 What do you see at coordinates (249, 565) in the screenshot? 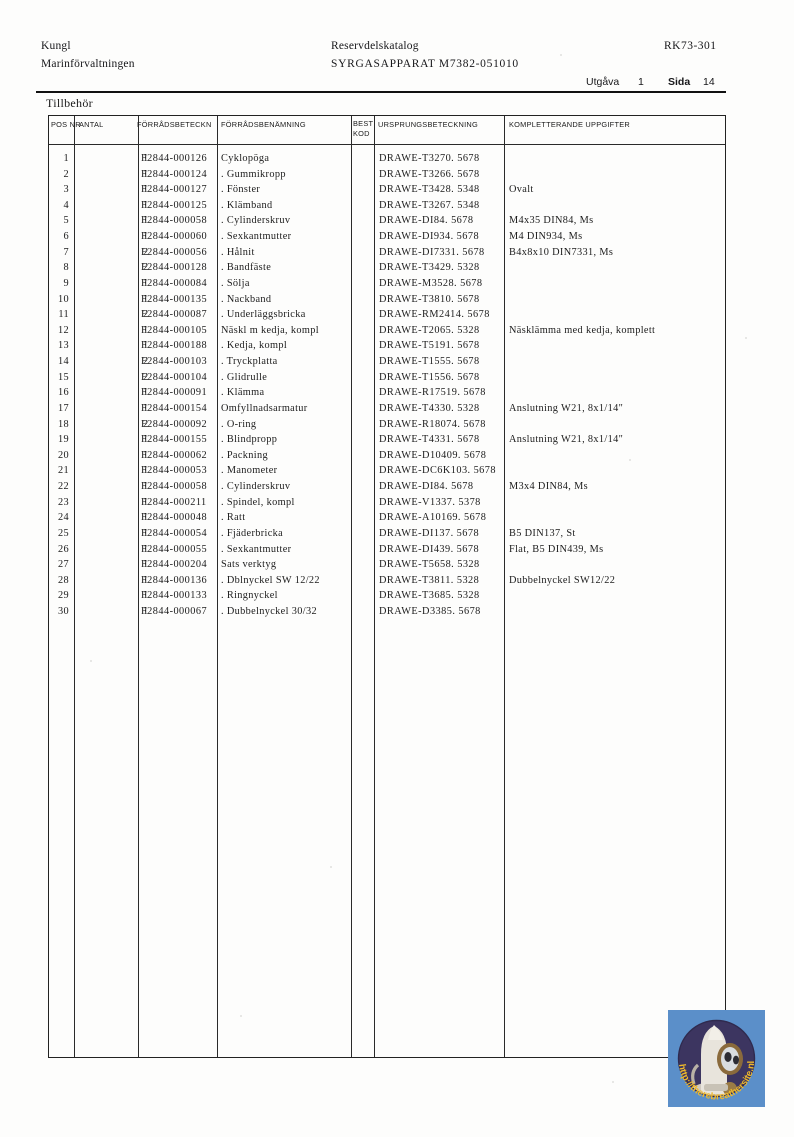
I see `cell-forradsbenamning: Sats verktyg` at bounding box center [249, 565].